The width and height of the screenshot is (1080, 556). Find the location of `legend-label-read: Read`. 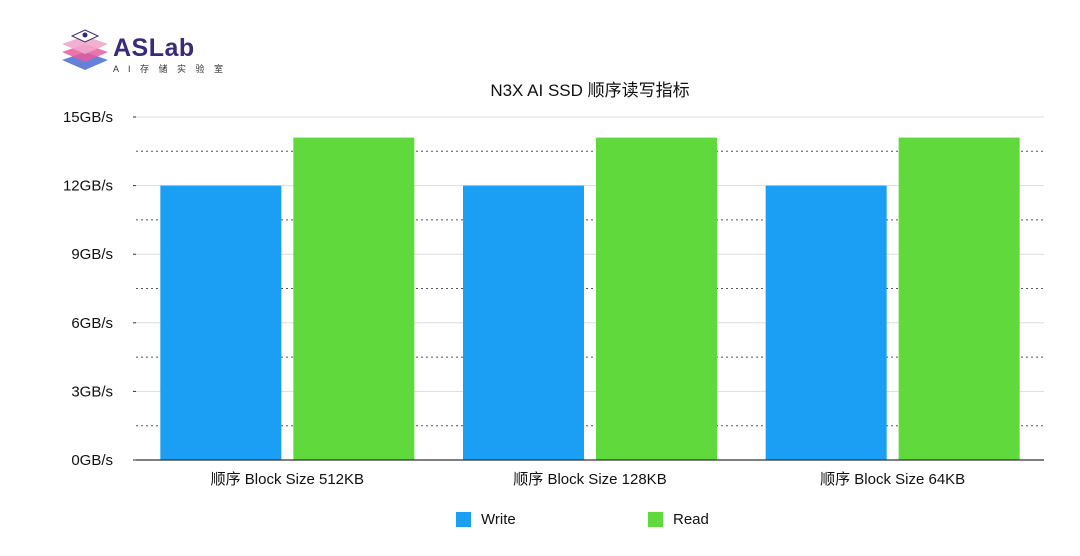

legend-label-read: Read is located at coordinates (691, 519).